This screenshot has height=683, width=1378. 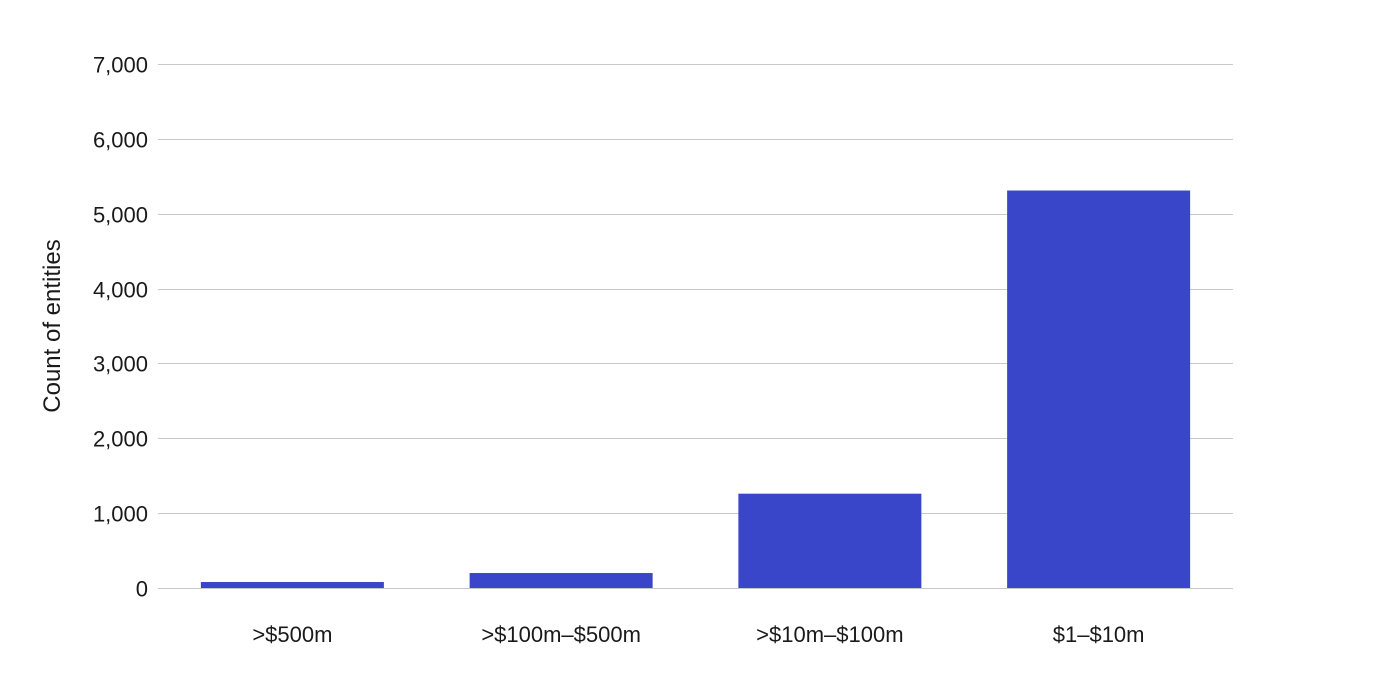 I want to click on y-tick-label: 4,000, so click(x=120, y=290).